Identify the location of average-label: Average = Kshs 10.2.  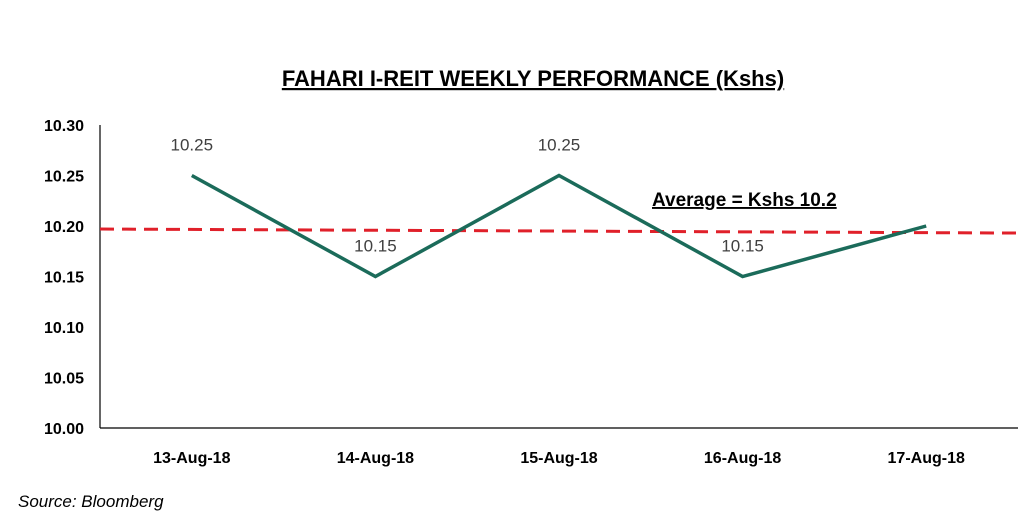
(744, 200).